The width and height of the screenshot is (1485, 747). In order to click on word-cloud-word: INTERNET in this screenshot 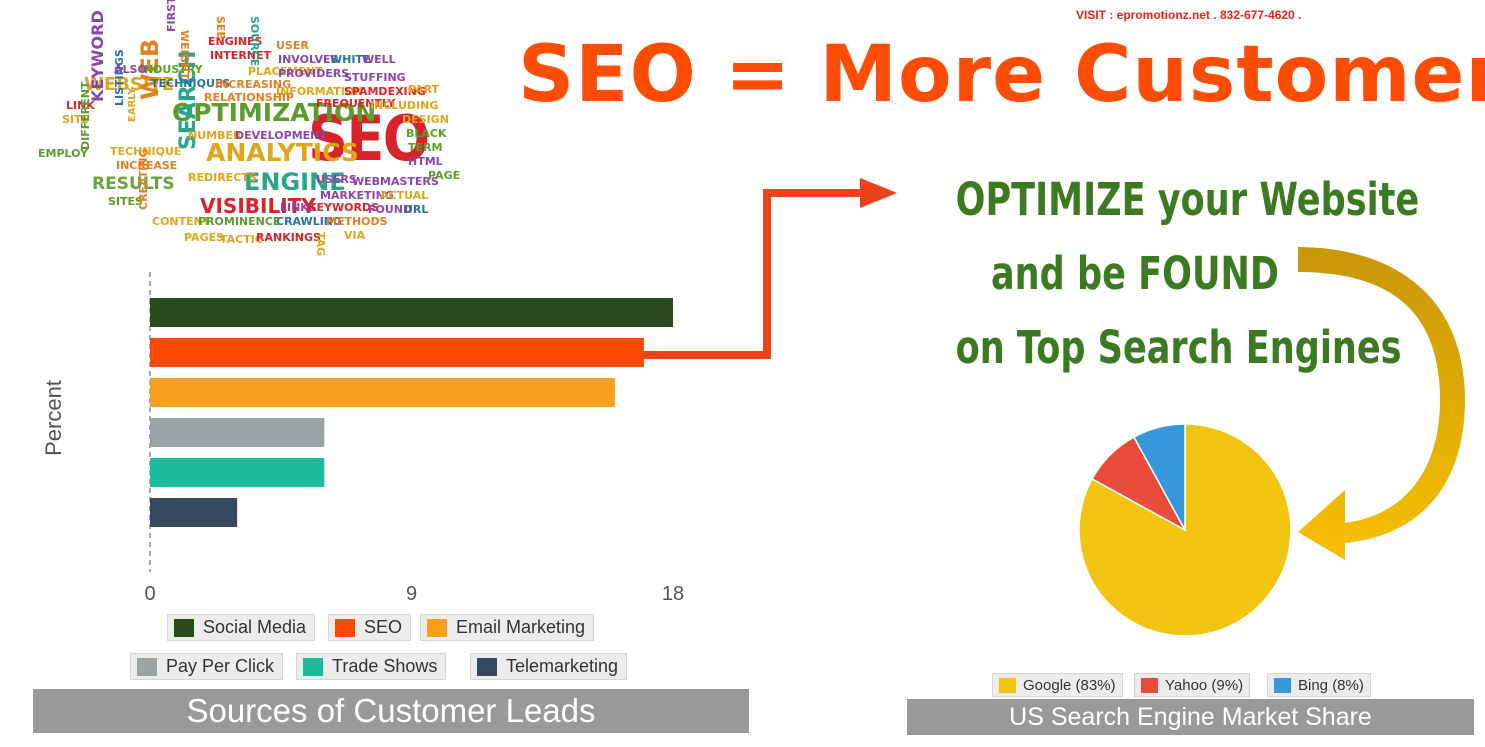, I will do `click(241, 55)`.